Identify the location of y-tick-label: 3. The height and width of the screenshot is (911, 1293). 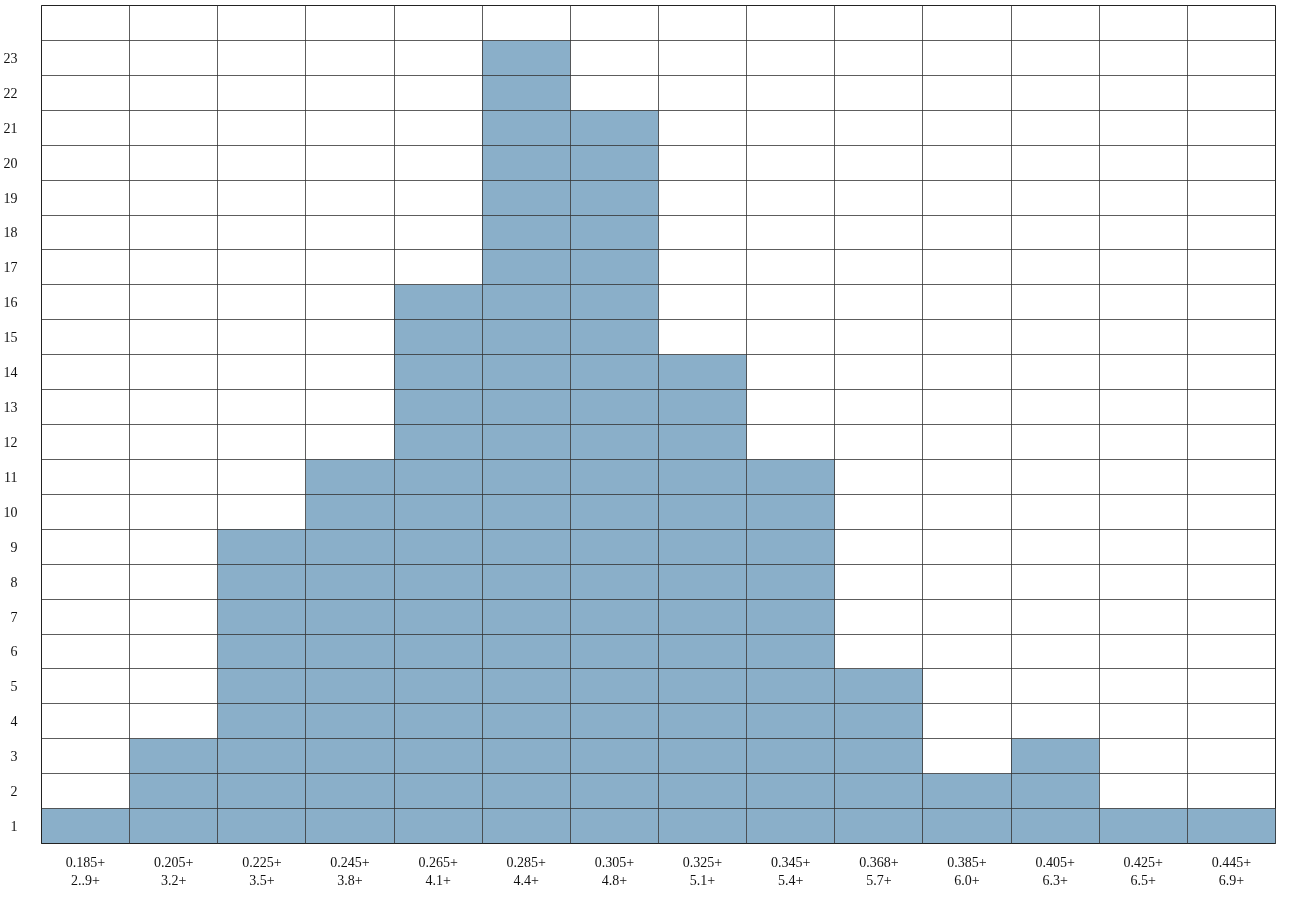
(14, 757).